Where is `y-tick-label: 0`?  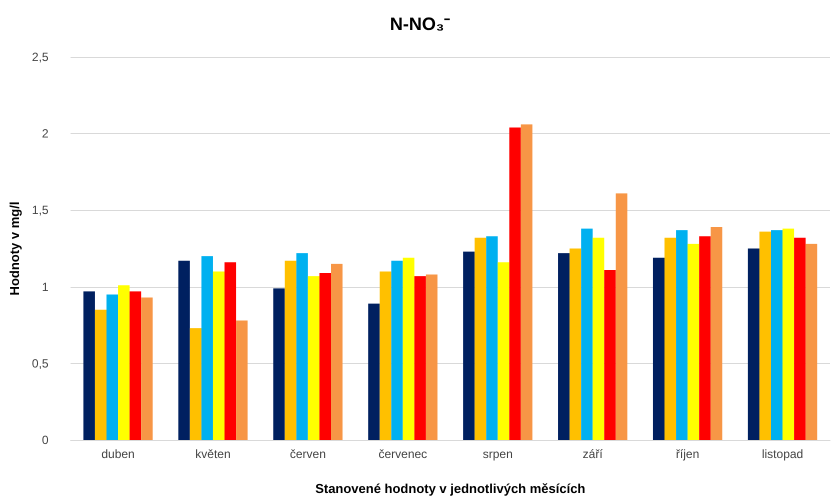 y-tick-label: 0 is located at coordinates (45, 440).